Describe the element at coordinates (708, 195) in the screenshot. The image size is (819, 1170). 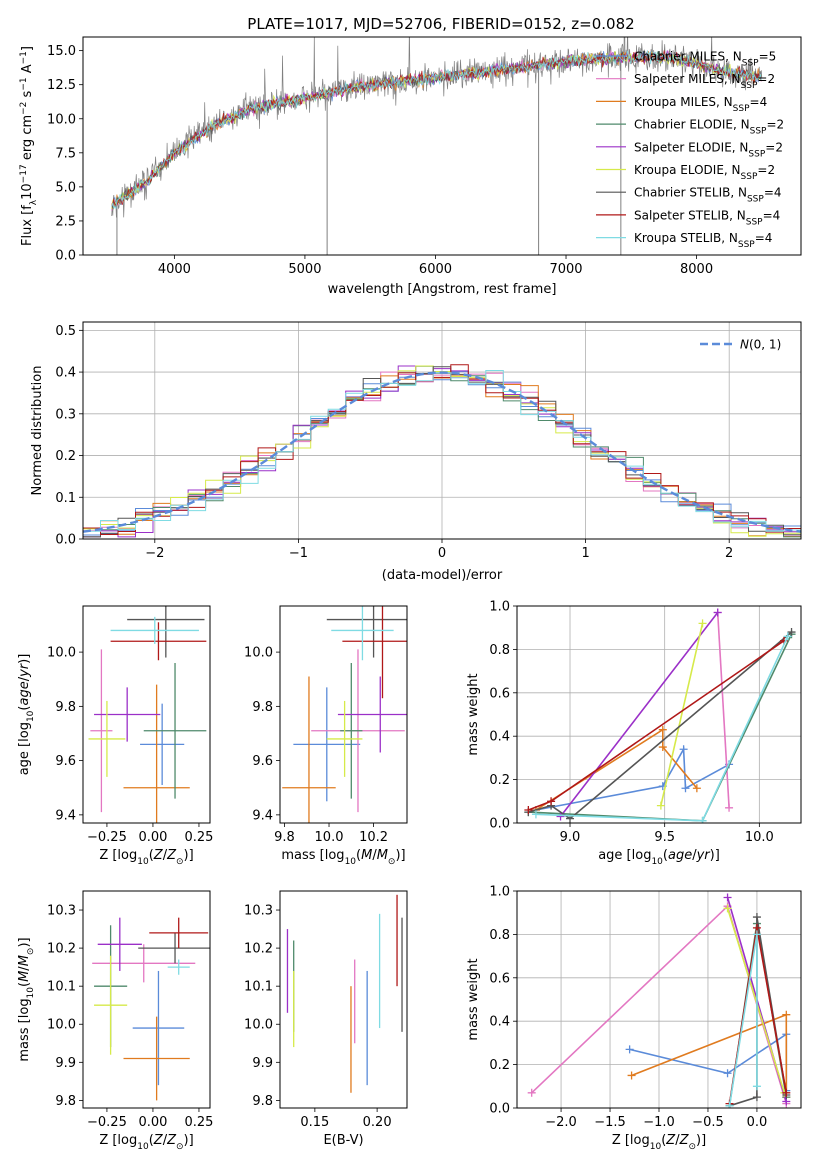
I see `legend-label: Chabrier STELIB, NSSP=4` at that location.